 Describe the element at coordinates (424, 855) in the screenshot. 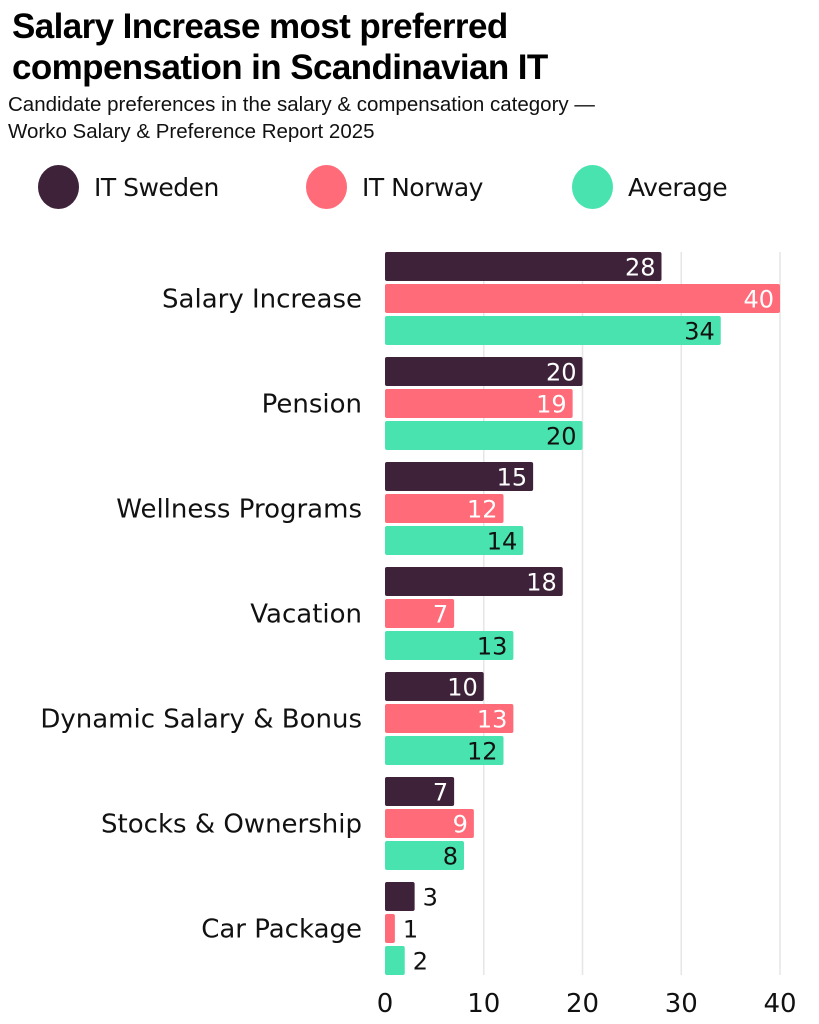

I see `bar-average-stocks-and-ownership` at that location.